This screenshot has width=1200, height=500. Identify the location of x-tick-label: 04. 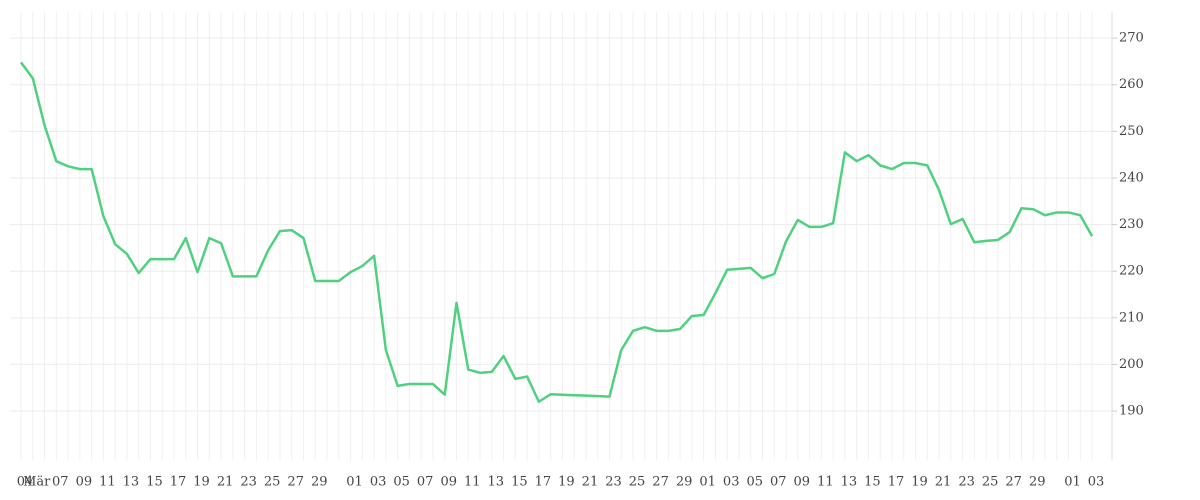
(25, 482).